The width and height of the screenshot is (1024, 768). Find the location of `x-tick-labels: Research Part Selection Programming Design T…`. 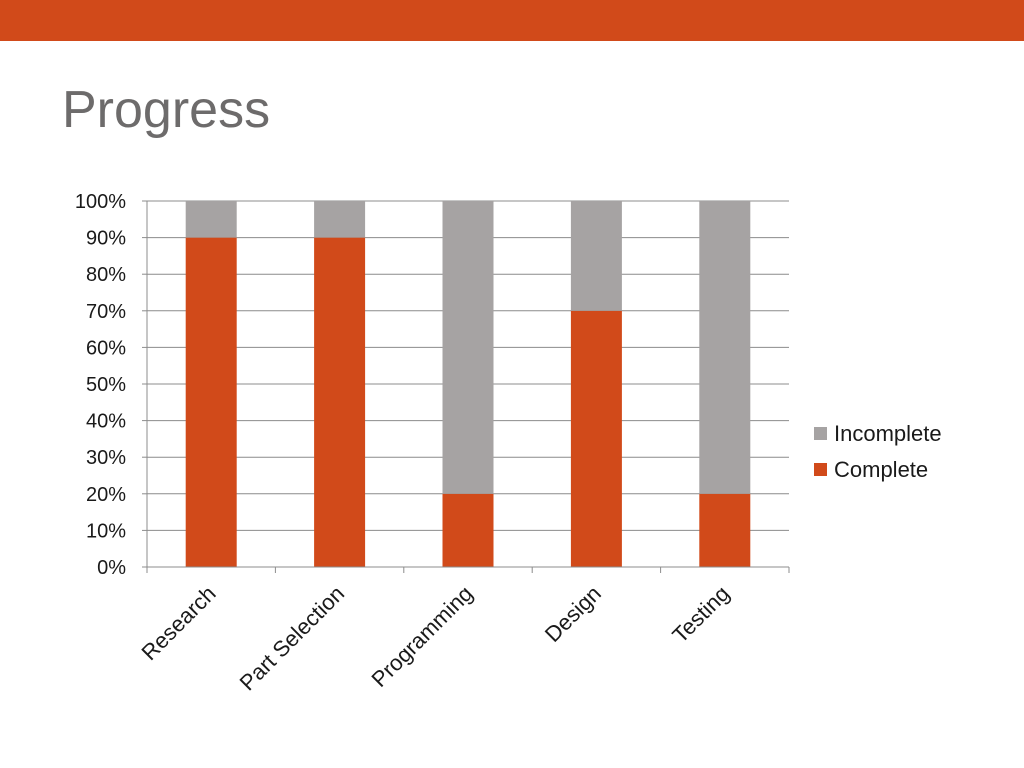

x-tick-labels: Research Part Selection Programming Design T… is located at coordinates (435, 638).